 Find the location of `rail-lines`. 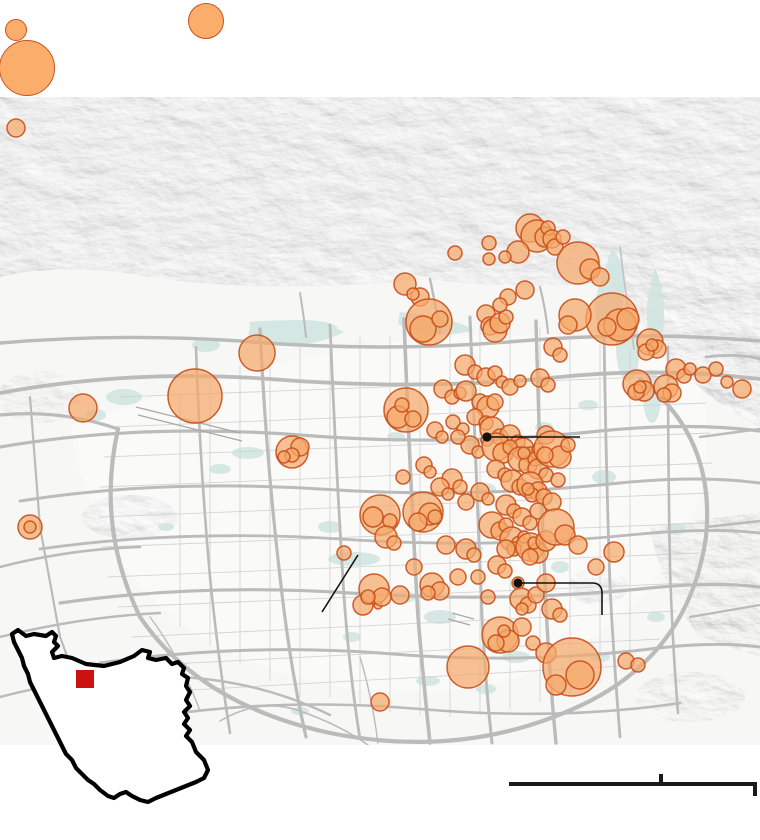

rail-lines is located at coordinates (305, 516).